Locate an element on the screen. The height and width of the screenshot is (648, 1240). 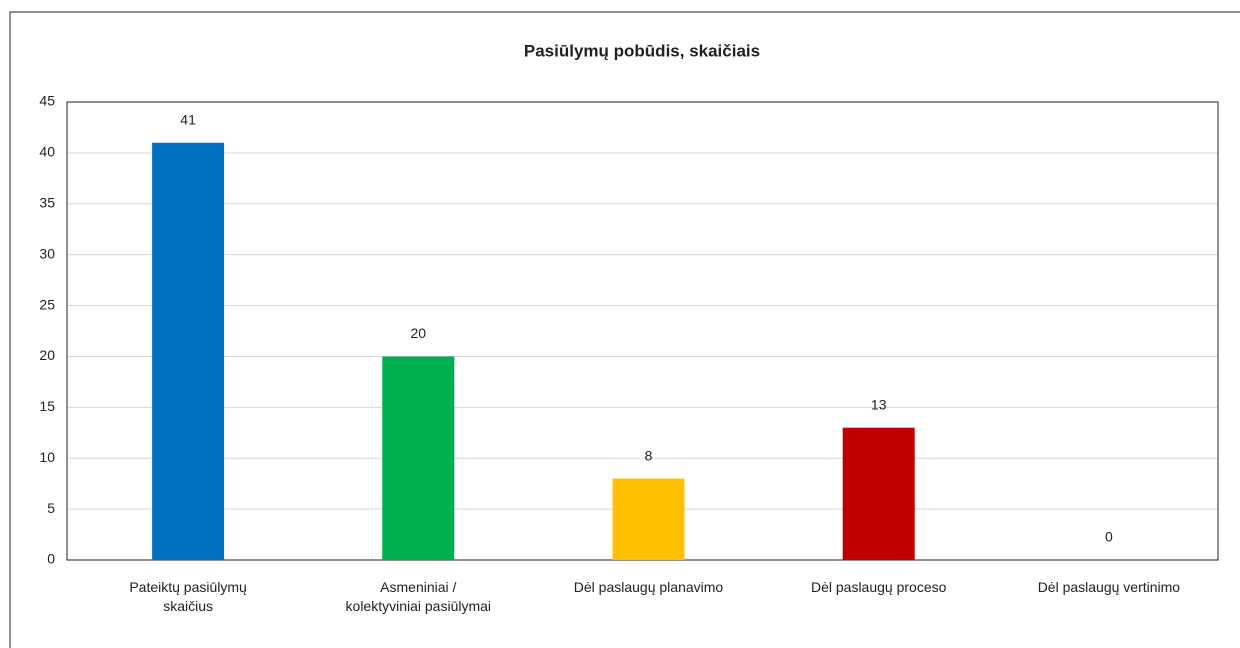
y-tick-label: 25 is located at coordinates (47, 304).